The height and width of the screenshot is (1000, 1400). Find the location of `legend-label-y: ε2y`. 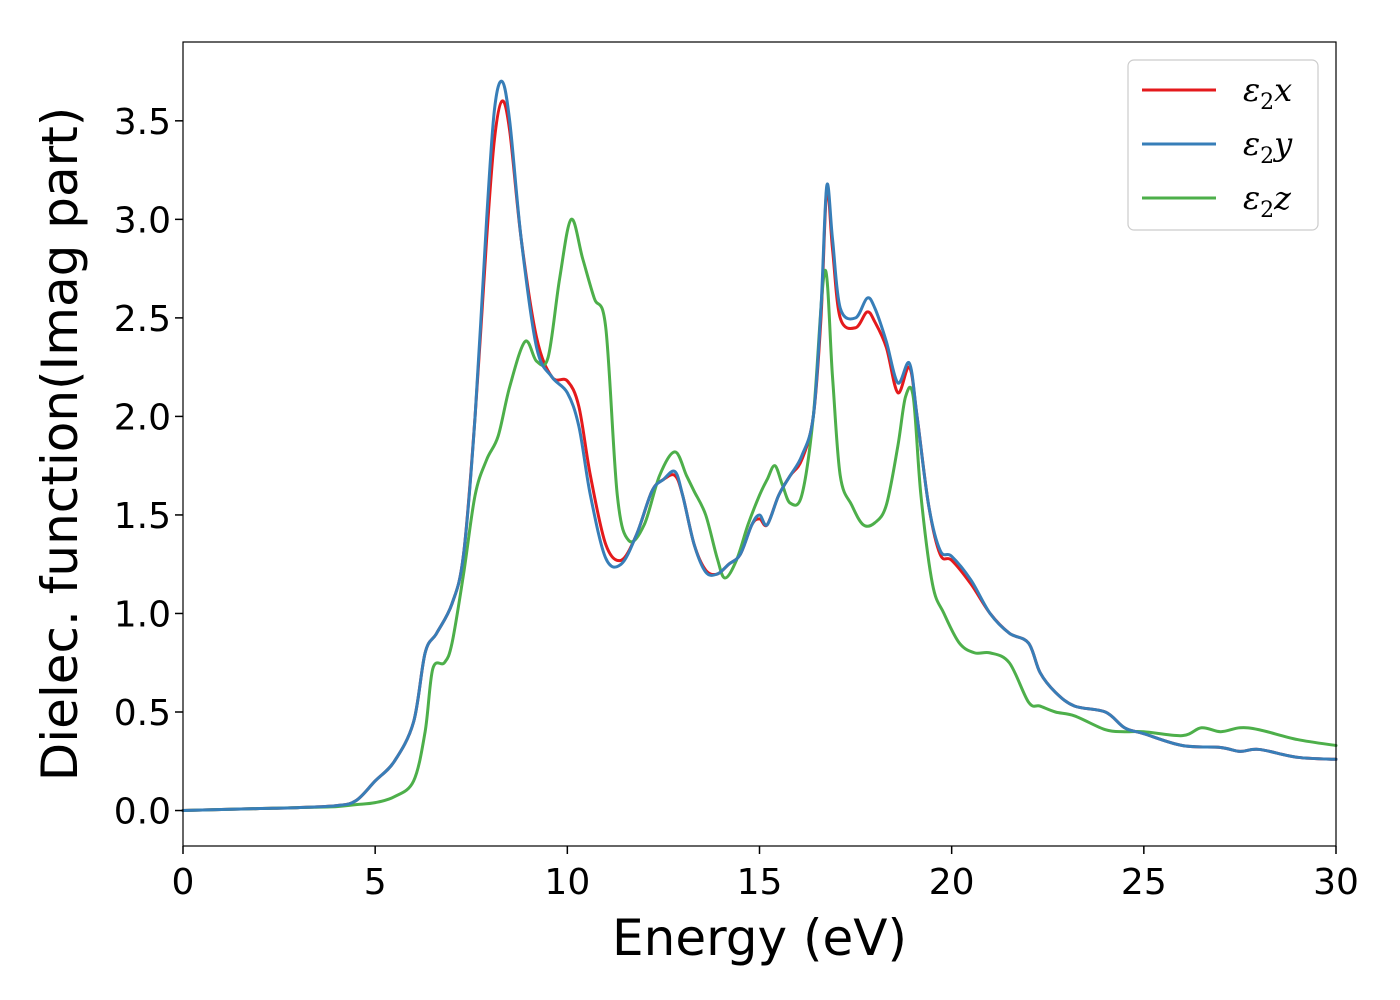

legend-label-y: ε2y is located at coordinates (1268, 147).